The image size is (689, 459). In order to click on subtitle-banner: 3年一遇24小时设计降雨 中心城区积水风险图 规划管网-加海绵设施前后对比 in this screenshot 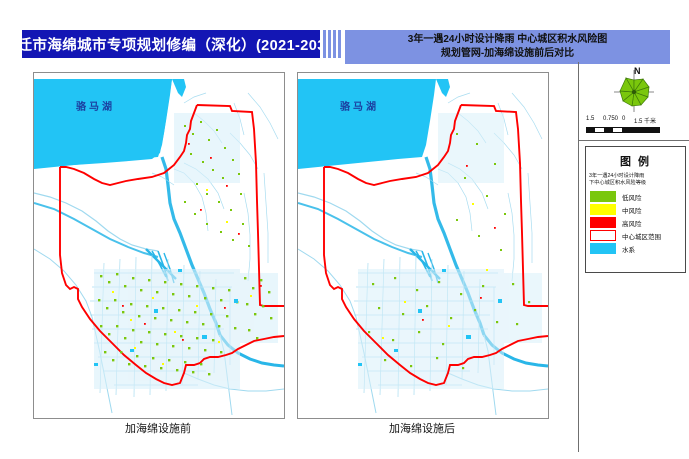, I will do `click(507, 47)`.